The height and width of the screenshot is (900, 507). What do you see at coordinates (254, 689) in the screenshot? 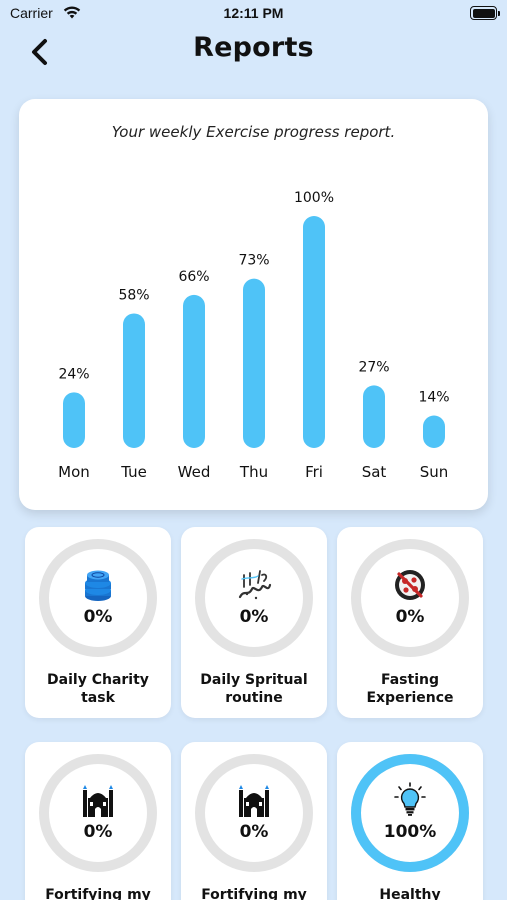
I see `task-label: Daily Spritual routine` at bounding box center [254, 689].